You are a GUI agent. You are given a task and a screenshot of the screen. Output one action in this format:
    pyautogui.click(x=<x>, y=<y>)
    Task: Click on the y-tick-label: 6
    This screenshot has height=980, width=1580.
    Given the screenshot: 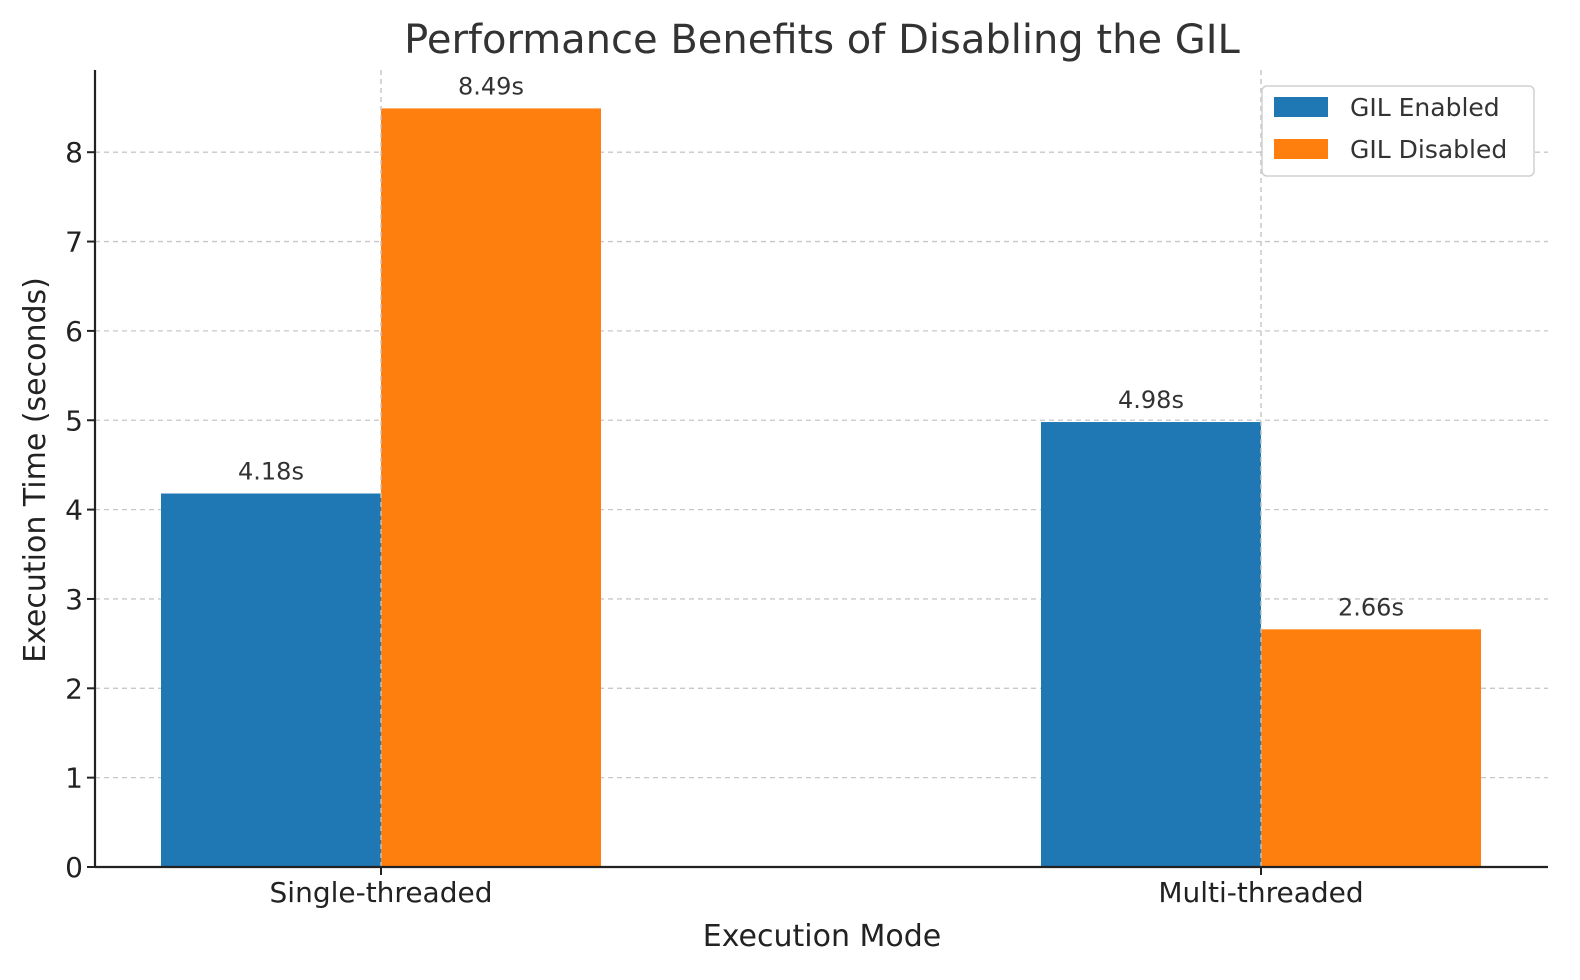 What is the action you would take?
    pyautogui.click(x=74, y=331)
    